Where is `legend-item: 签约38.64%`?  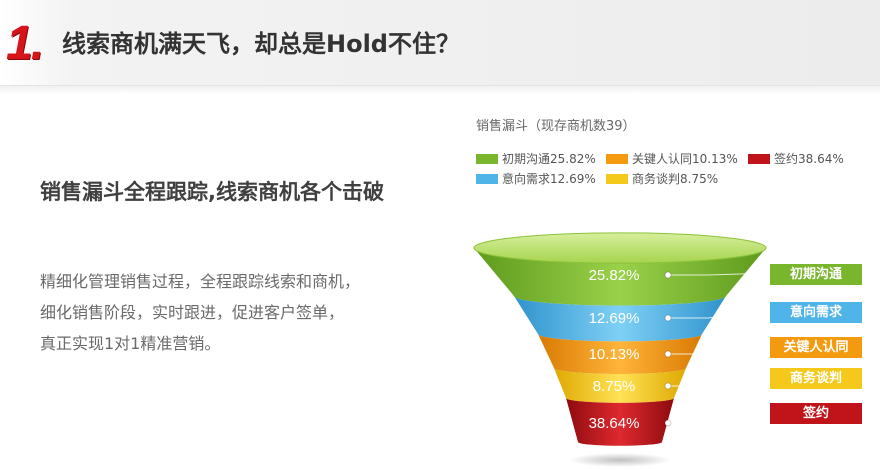 legend-item: 签约38.64% is located at coordinates (796, 159).